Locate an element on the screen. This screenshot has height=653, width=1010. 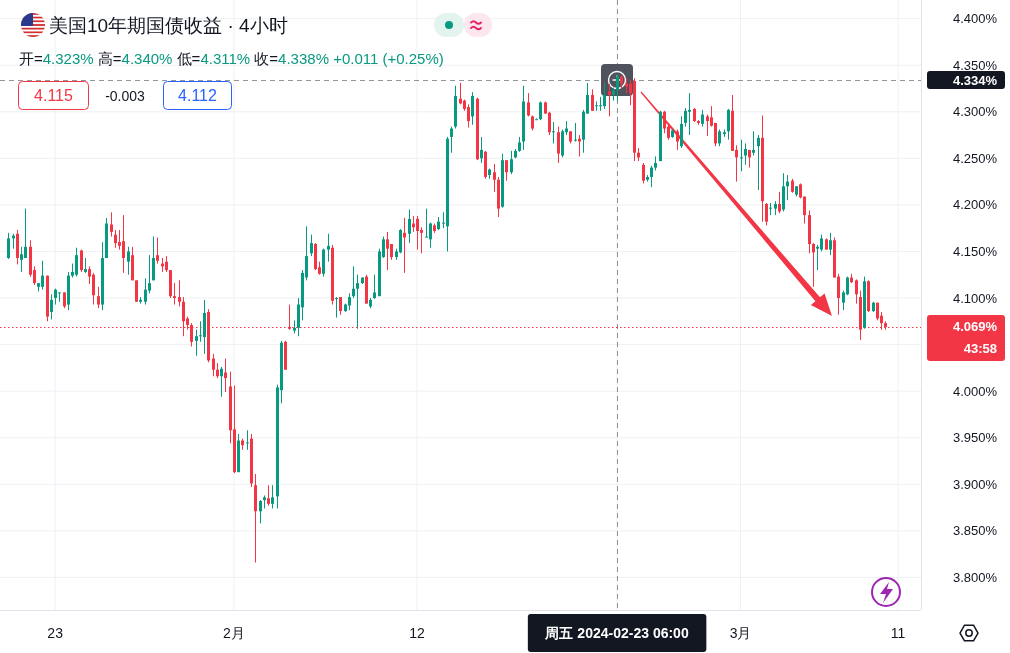
y-tick-label: 3.800% is located at coordinates (975, 577).